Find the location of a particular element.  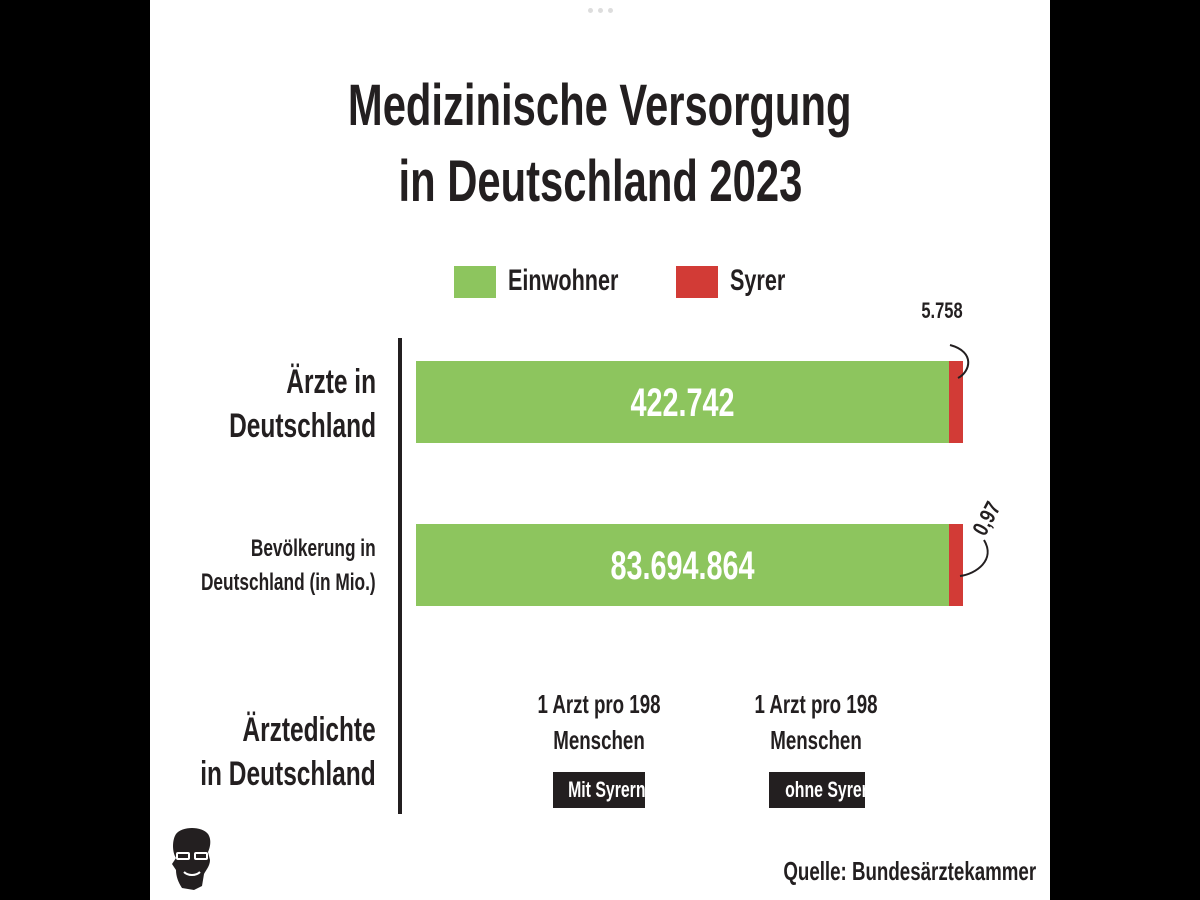

row-label-aerzte: Ärzte in Deutschland is located at coordinates (274, 404).